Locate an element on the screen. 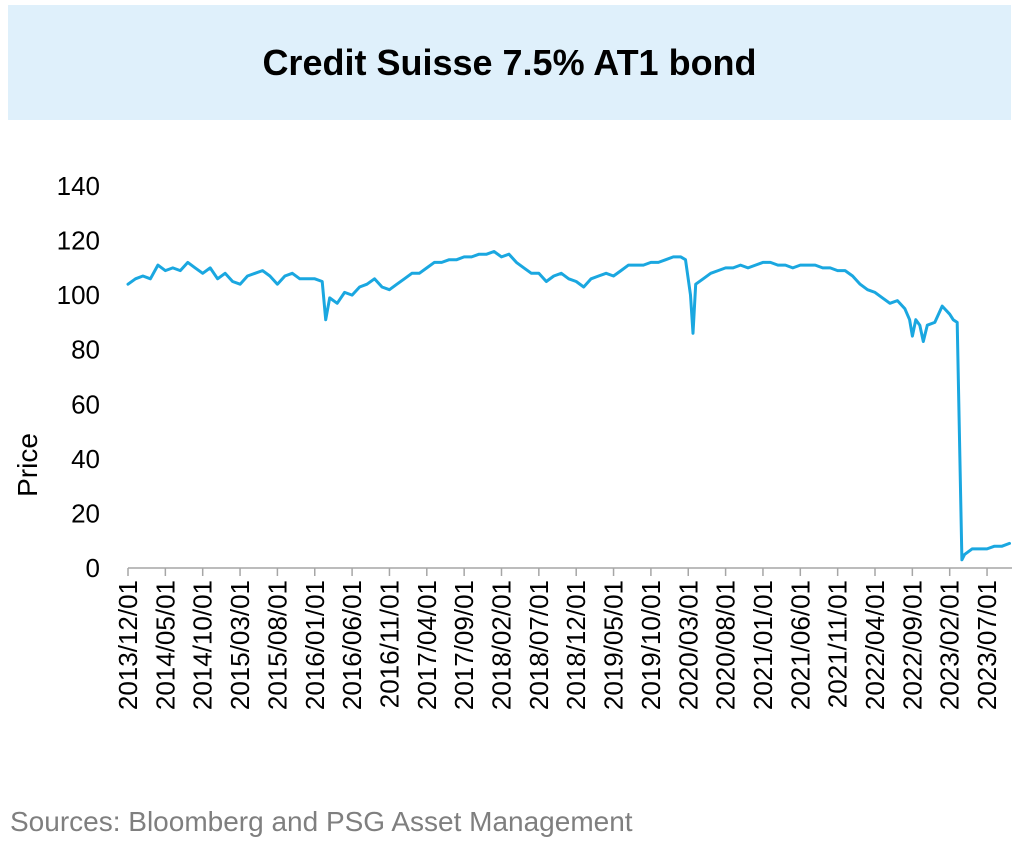 This screenshot has height=848, width=1014. y-tick-label: 120 is located at coordinates (78, 241).